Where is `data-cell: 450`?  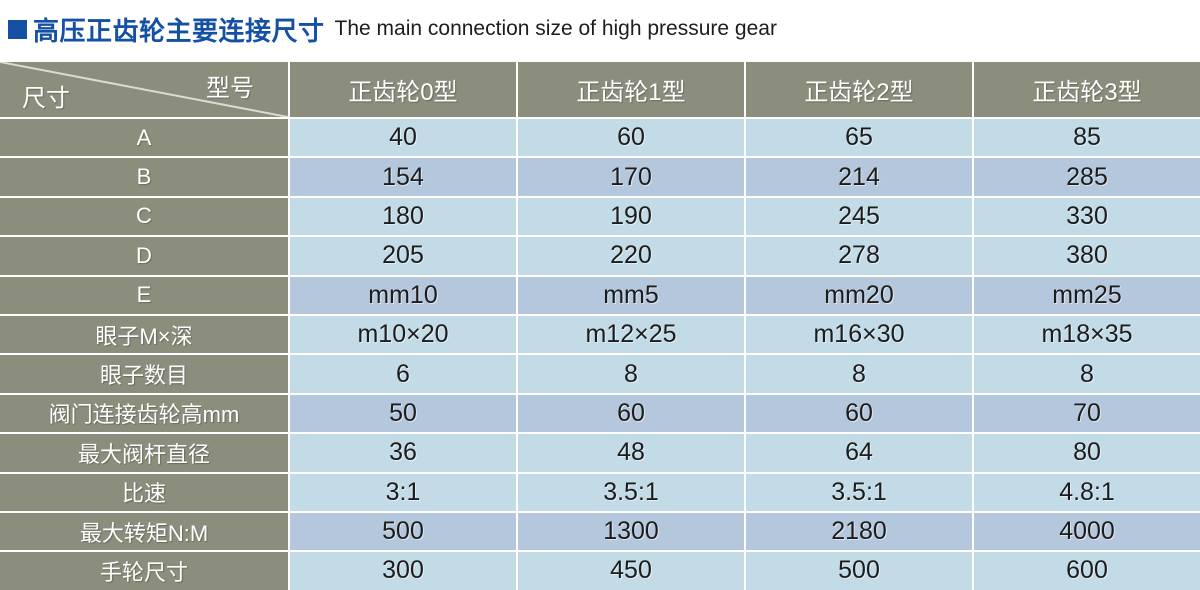 data-cell: 450 is located at coordinates (631, 571).